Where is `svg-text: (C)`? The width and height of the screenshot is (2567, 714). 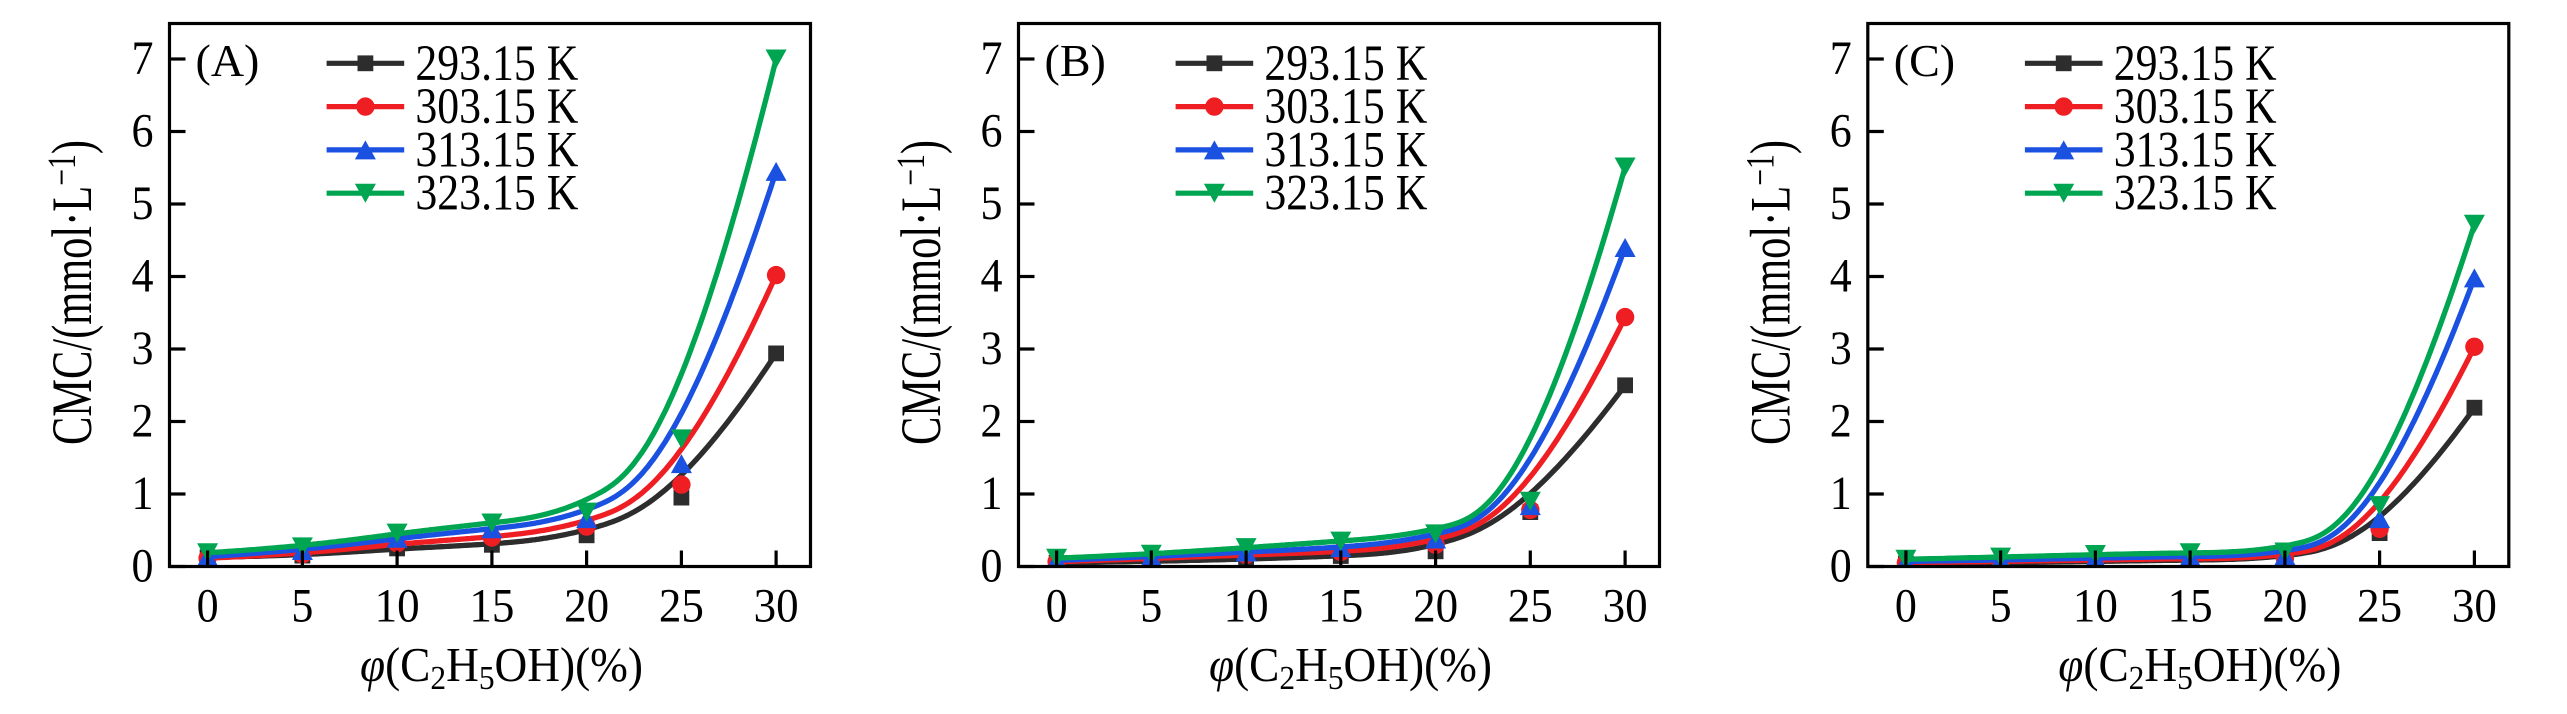 svg-text: (C) is located at coordinates (1924, 60).